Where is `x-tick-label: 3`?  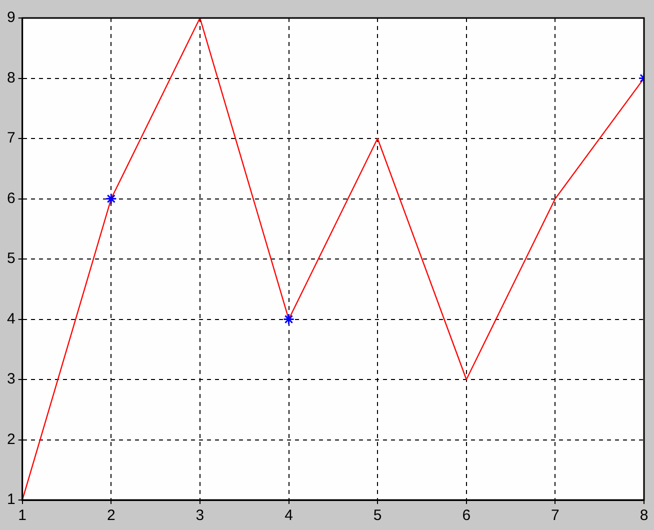
x-tick-label: 3 is located at coordinates (200, 515).